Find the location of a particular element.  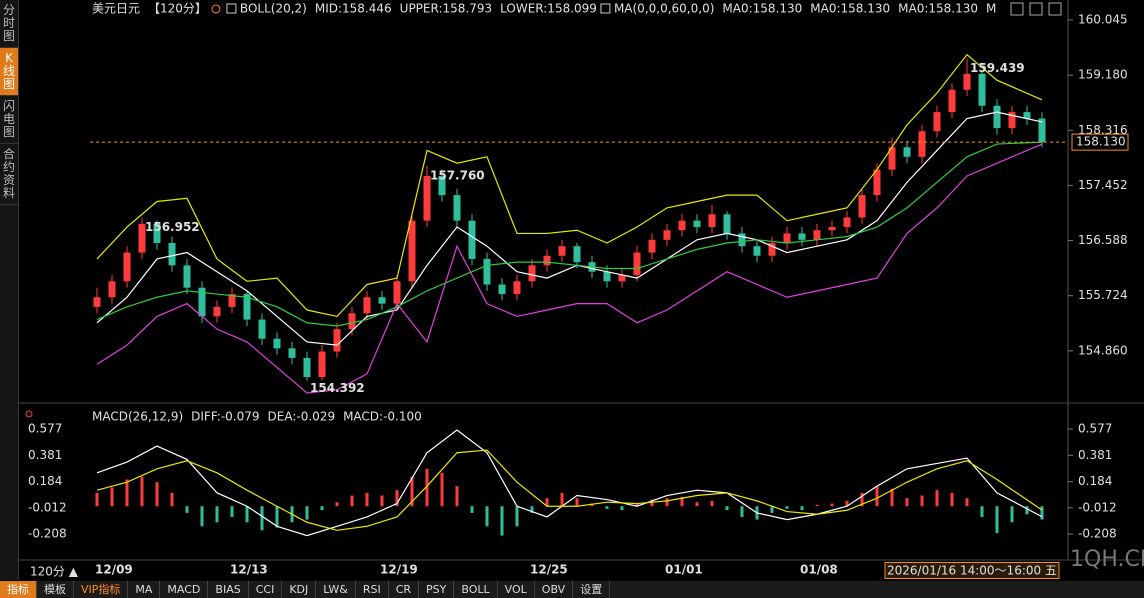

toolbar-item: PSY is located at coordinates (436, 589).